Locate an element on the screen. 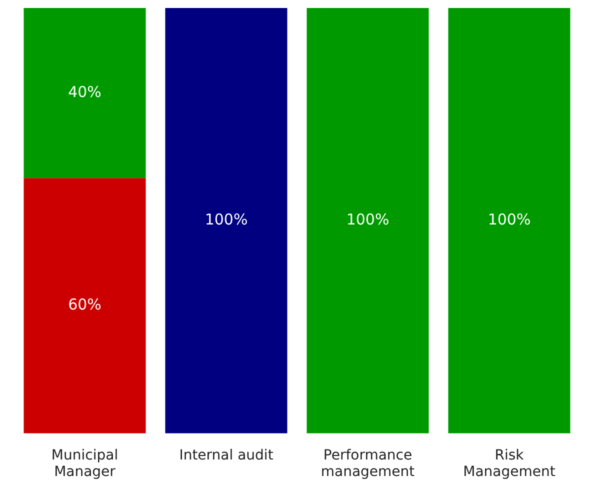 This screenshot has height=497, width=594. x-tick-label: Internal audit is located at coordinates (226, 455).